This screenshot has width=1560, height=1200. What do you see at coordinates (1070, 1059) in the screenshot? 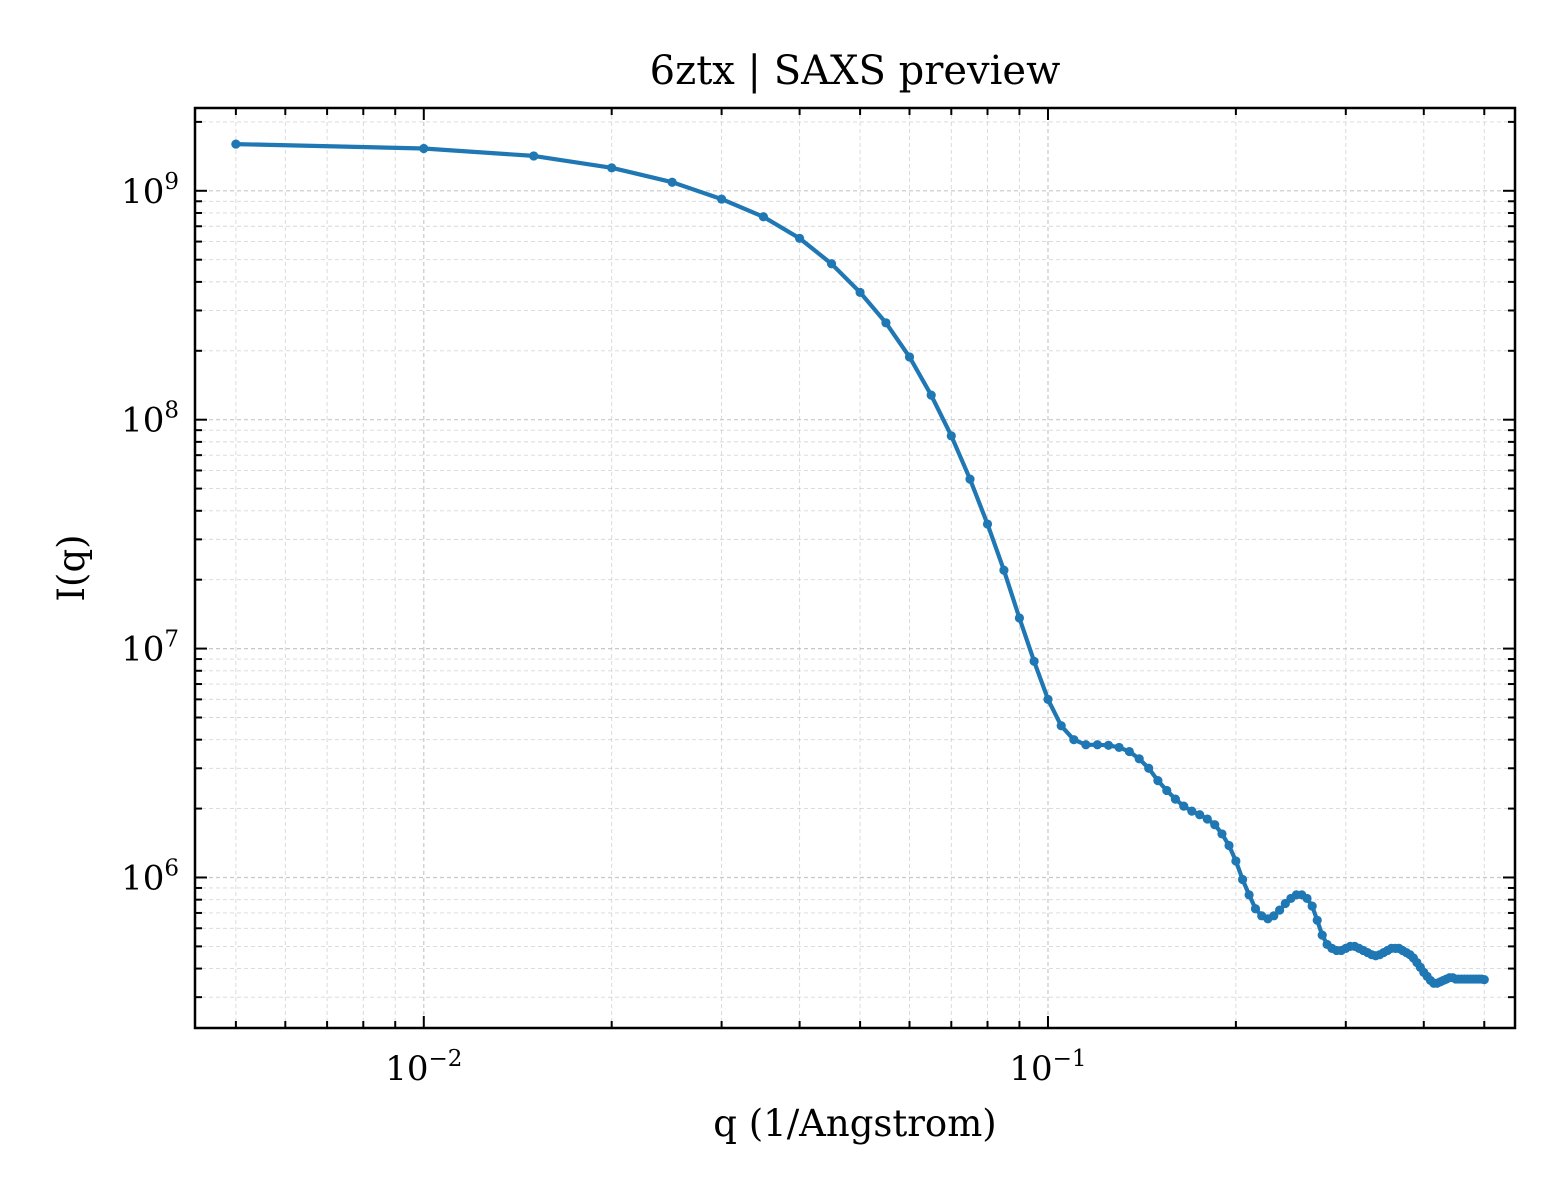
I see `tick-label-exponent: −1` at bounding box center [1070, 1059].